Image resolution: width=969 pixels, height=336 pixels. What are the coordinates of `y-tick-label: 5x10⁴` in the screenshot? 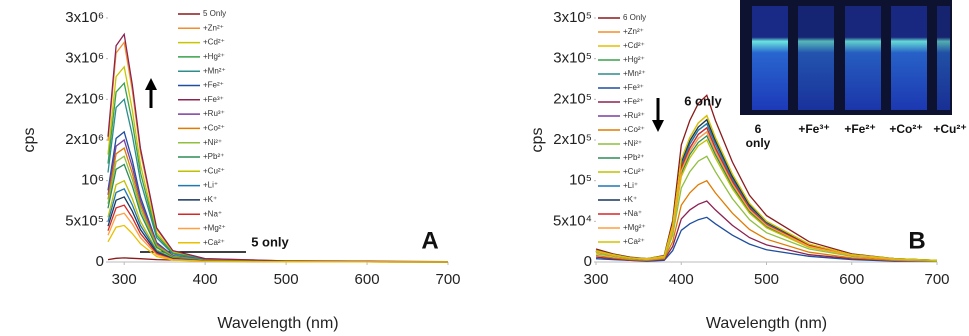 It's located at (572, 220).